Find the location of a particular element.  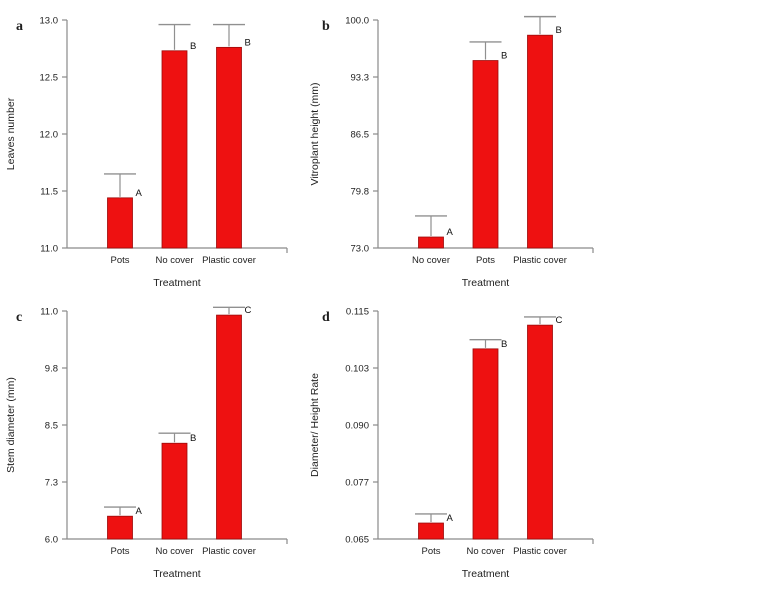

y-tick-label: 0.115 is located at coordinates (357, 312).